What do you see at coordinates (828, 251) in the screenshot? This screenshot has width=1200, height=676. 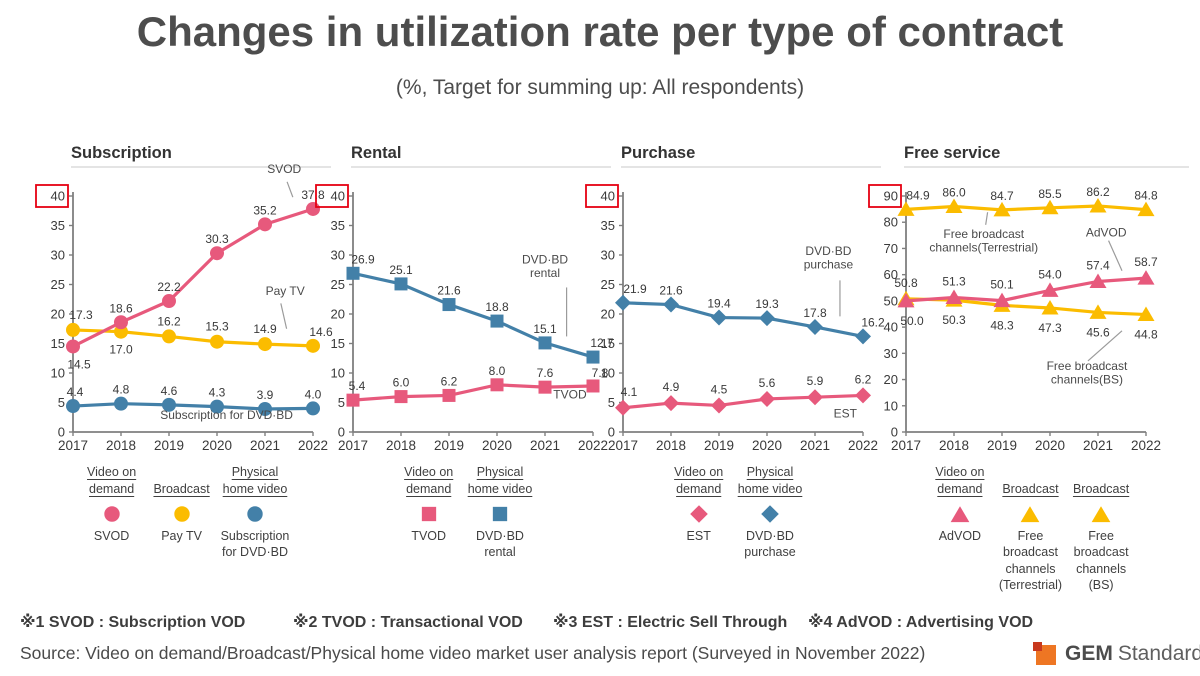 I see `svg-text: DVD·BD` at bounding box center [828, 251].